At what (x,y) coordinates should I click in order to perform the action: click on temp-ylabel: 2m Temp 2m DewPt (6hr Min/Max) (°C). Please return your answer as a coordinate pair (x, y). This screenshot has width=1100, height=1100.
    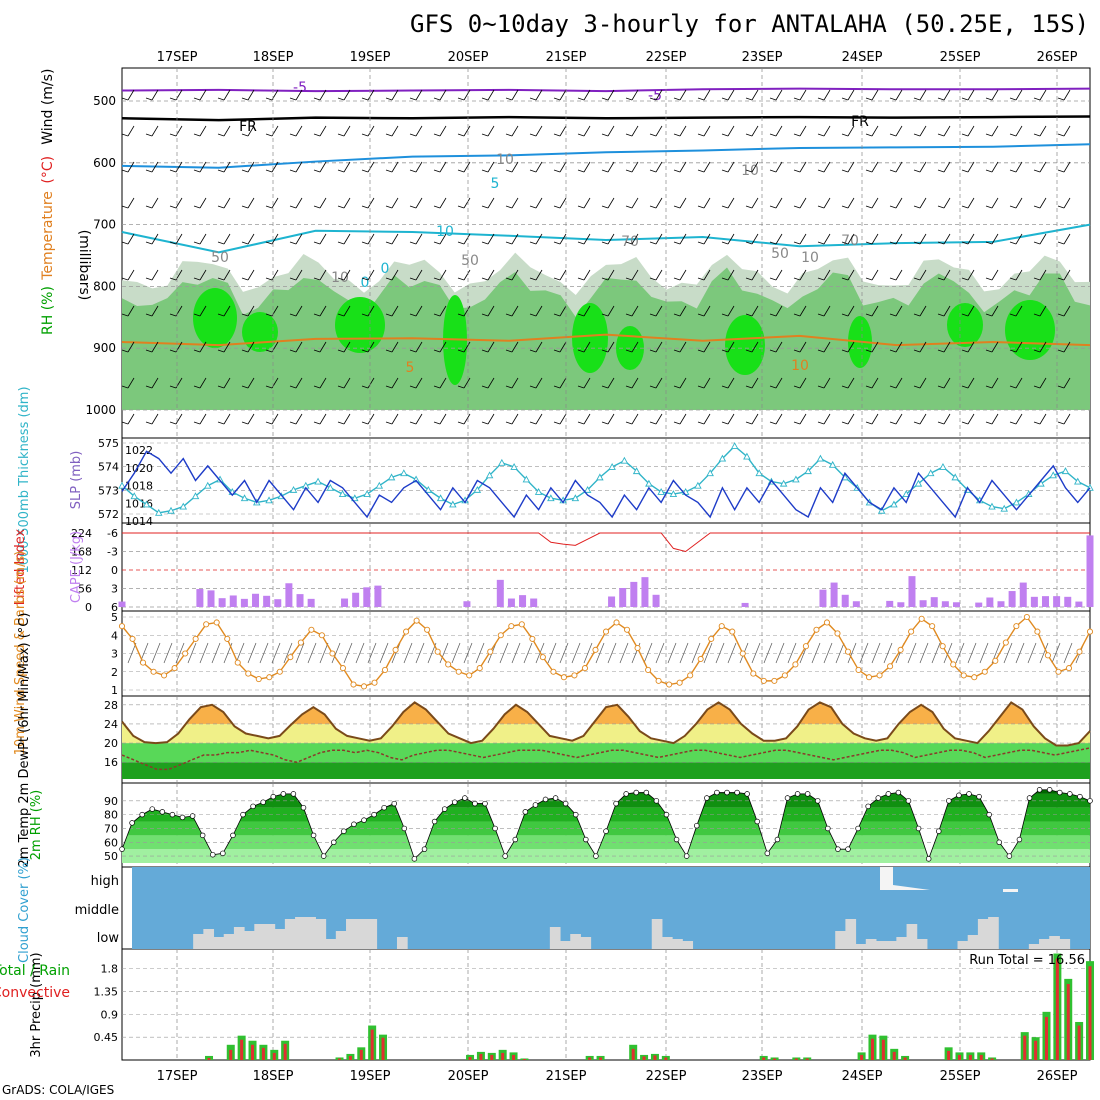
    Looking at the image, I should click on (24, 740).